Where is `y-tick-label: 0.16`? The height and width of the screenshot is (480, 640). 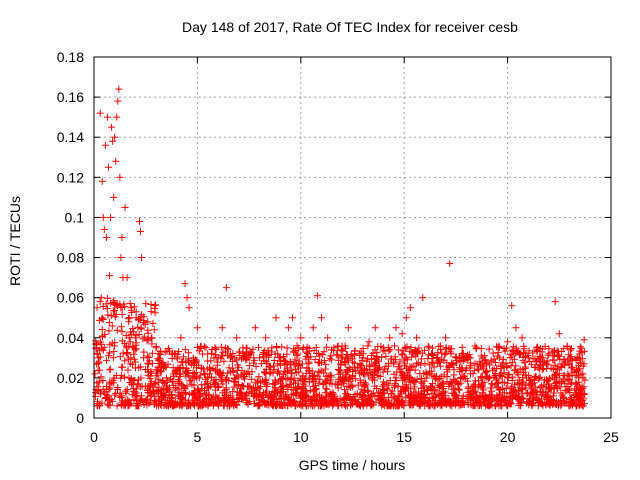 y-tick-label: 0.16 is located at coordinates (70, 97).